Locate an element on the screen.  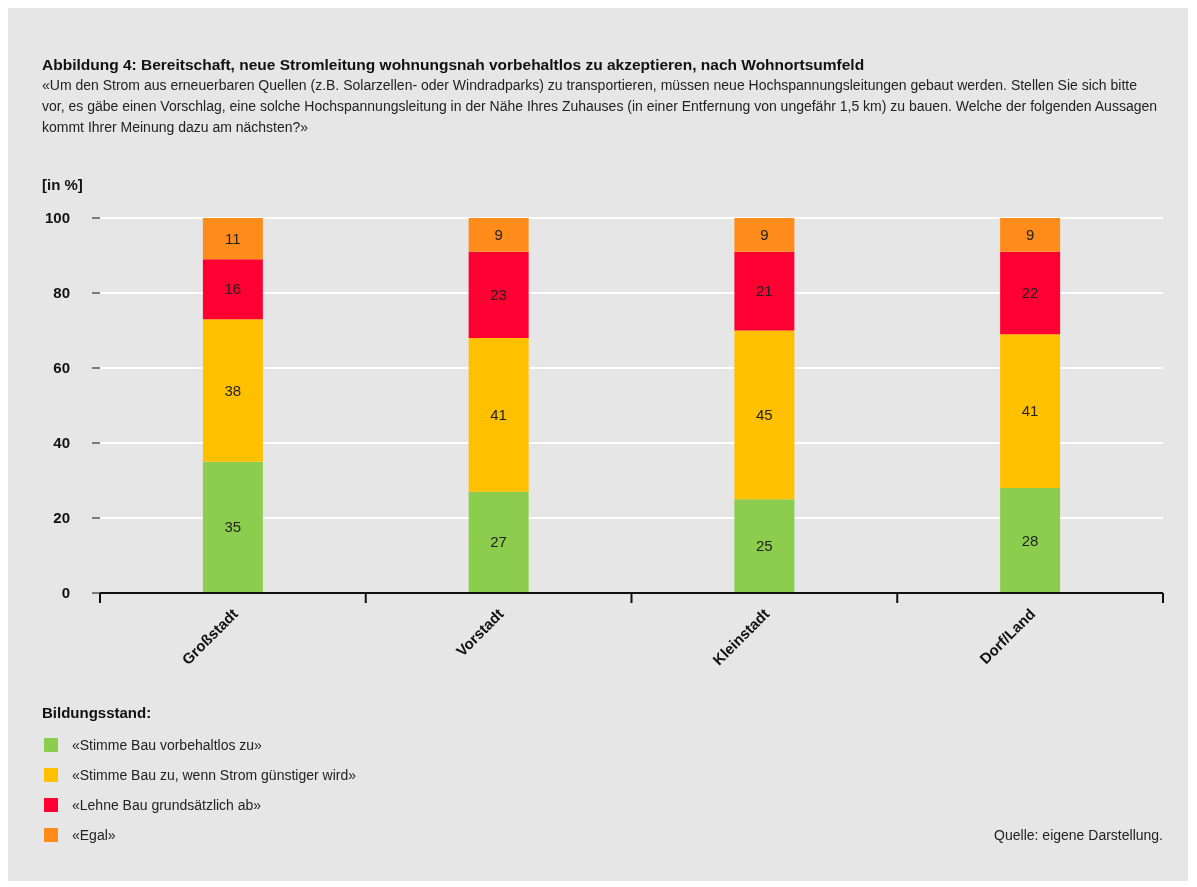
legend-label: «Stimme Bau zu, wenn Strom günstiger wird» is located at coordinates (214, 775).